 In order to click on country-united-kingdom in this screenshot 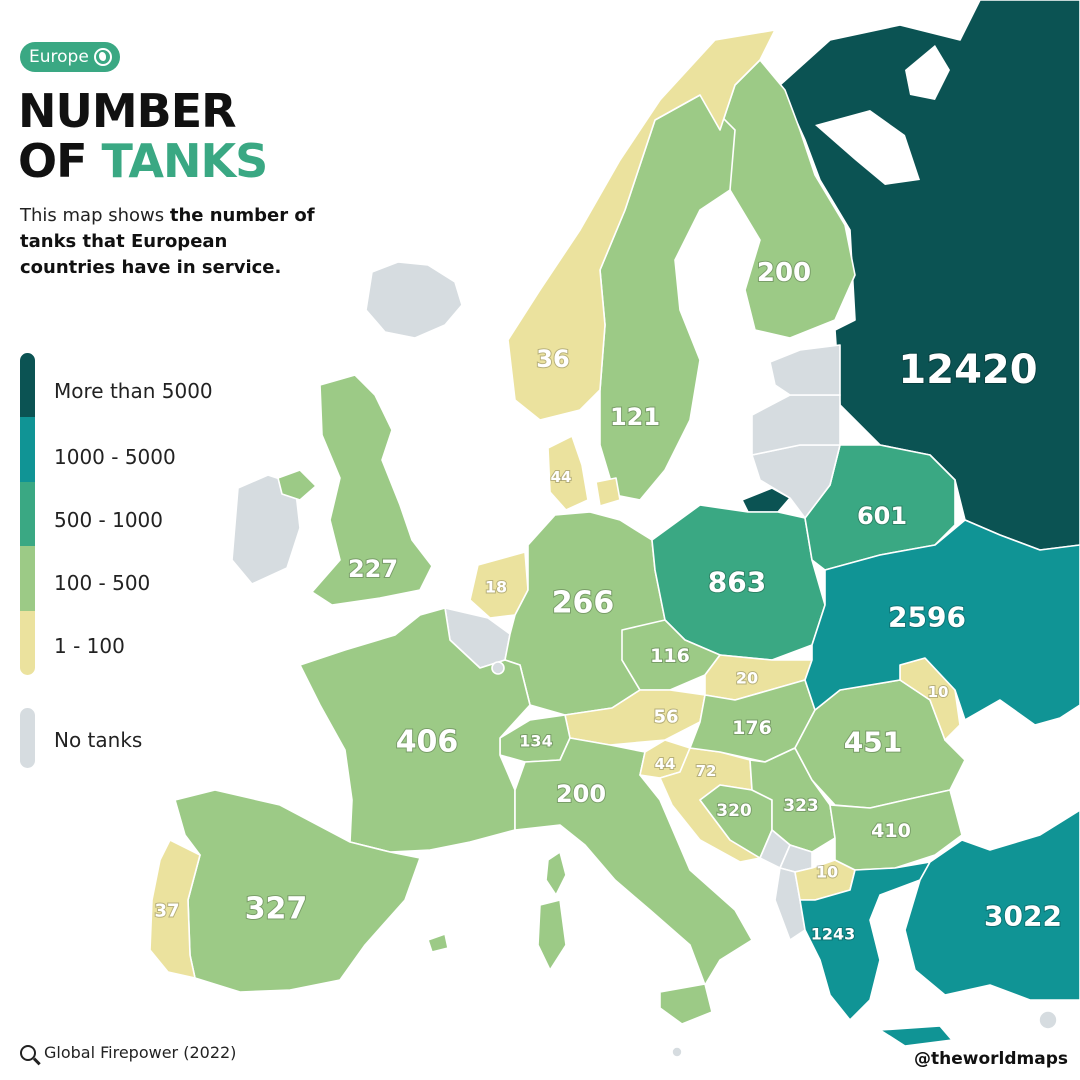, I will do `click(372, 490)`.